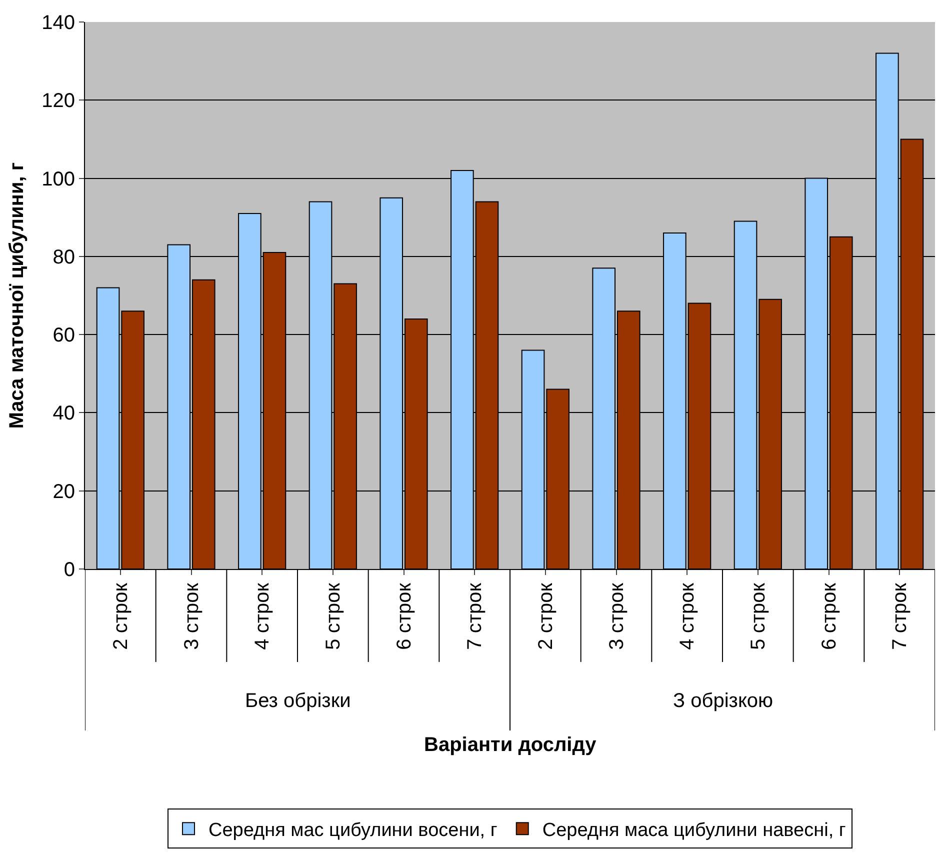 The width and height of the screenshot is (950, 861). Describe the element at coordinates (298, 701) in the screenshot. I see `text: Без обрізки` at that location.